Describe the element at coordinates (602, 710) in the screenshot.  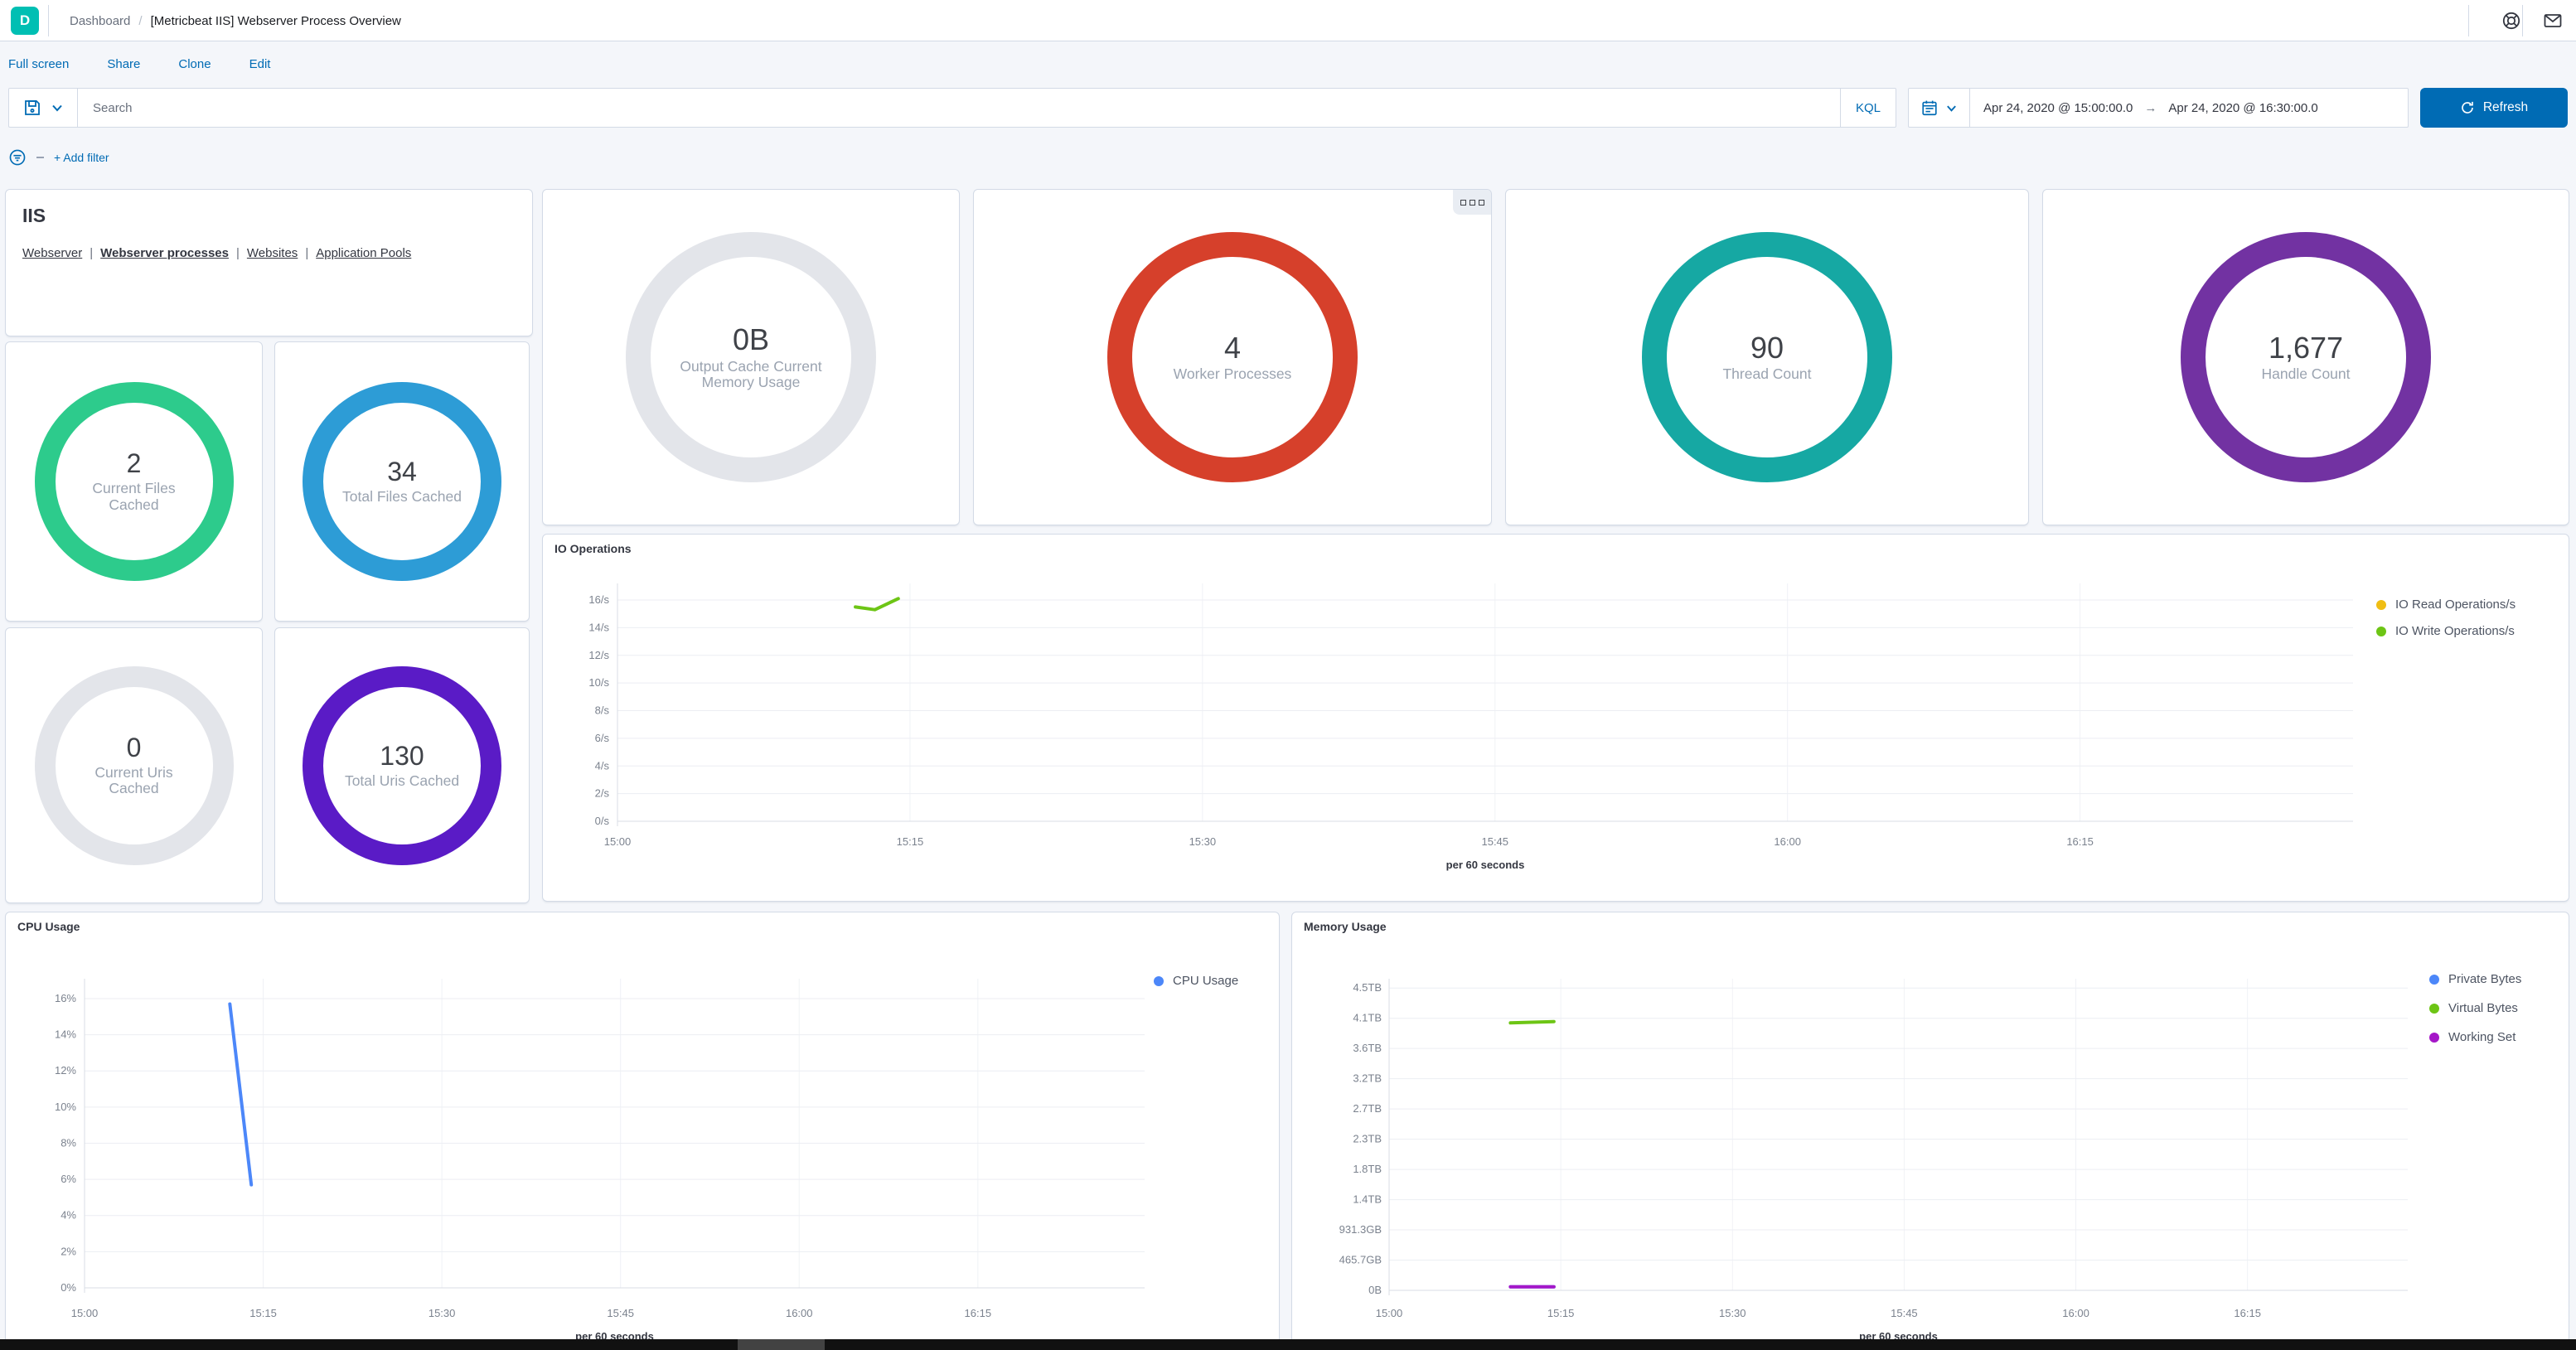
I see `y-axis-tick-label: 8/s` at that location.